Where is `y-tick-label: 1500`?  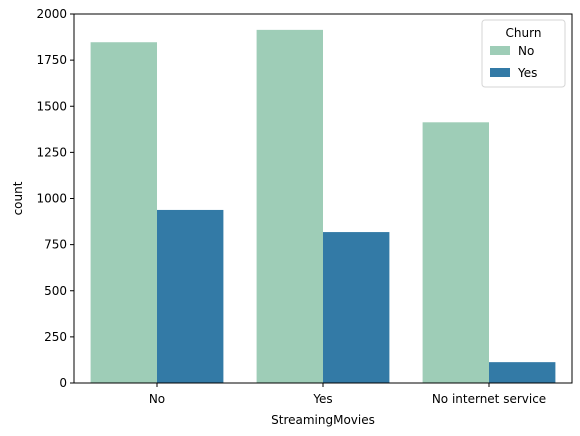
y-tick-label: 1500 is located at coordinates (51, 106).